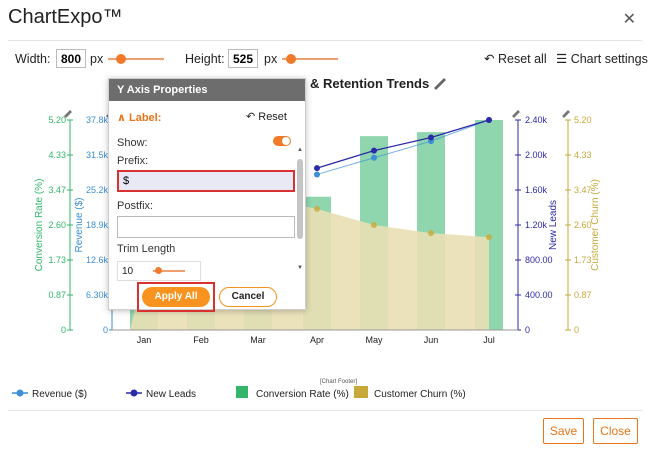 This screenshot has height=452, width=650. Describe the element at coordinates (583, 120) in the screenshot. I see `churn-axis-tick-label: 5.20` at that location.